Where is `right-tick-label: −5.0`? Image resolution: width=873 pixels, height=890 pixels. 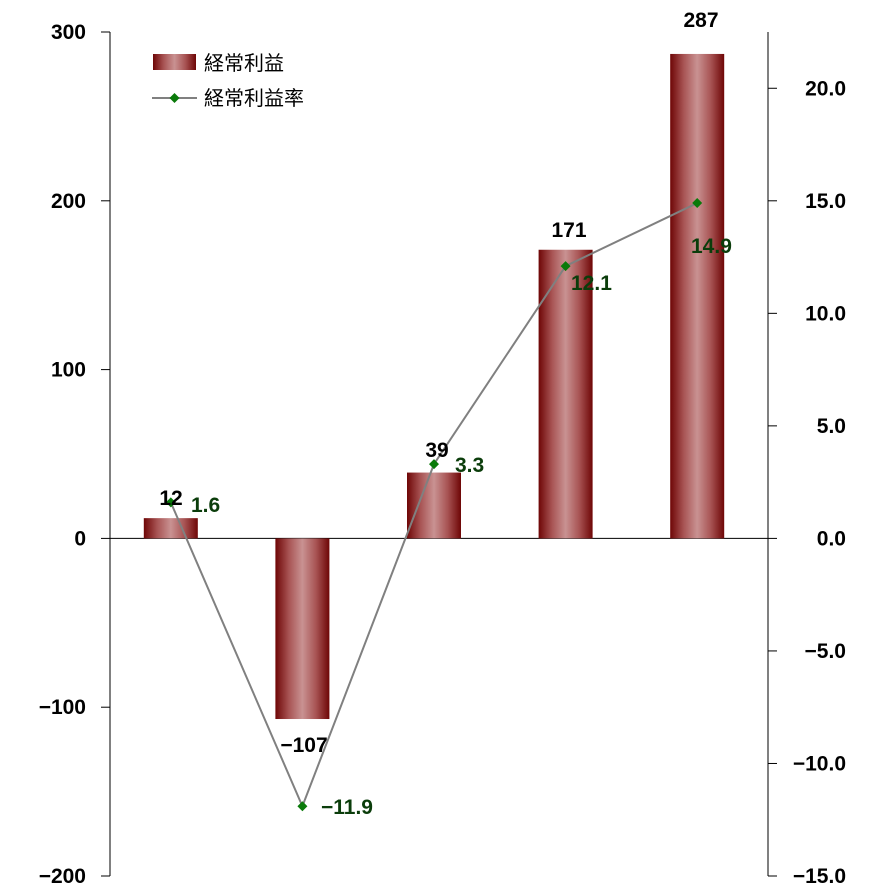
right-tick-label: −5.0 is located at coordinates (825, 651).